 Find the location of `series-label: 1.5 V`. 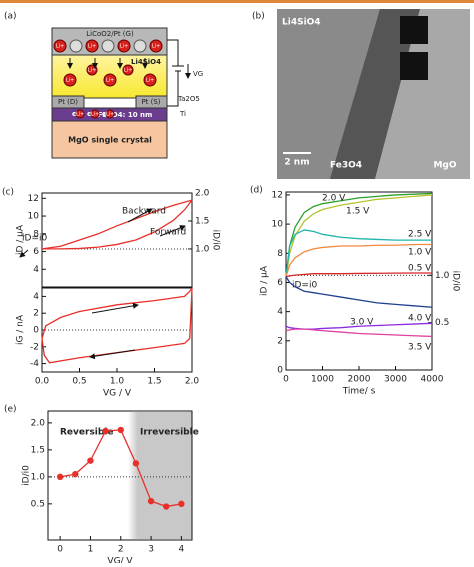

series-label: 1.5 V is located at coordinates (358, 212).